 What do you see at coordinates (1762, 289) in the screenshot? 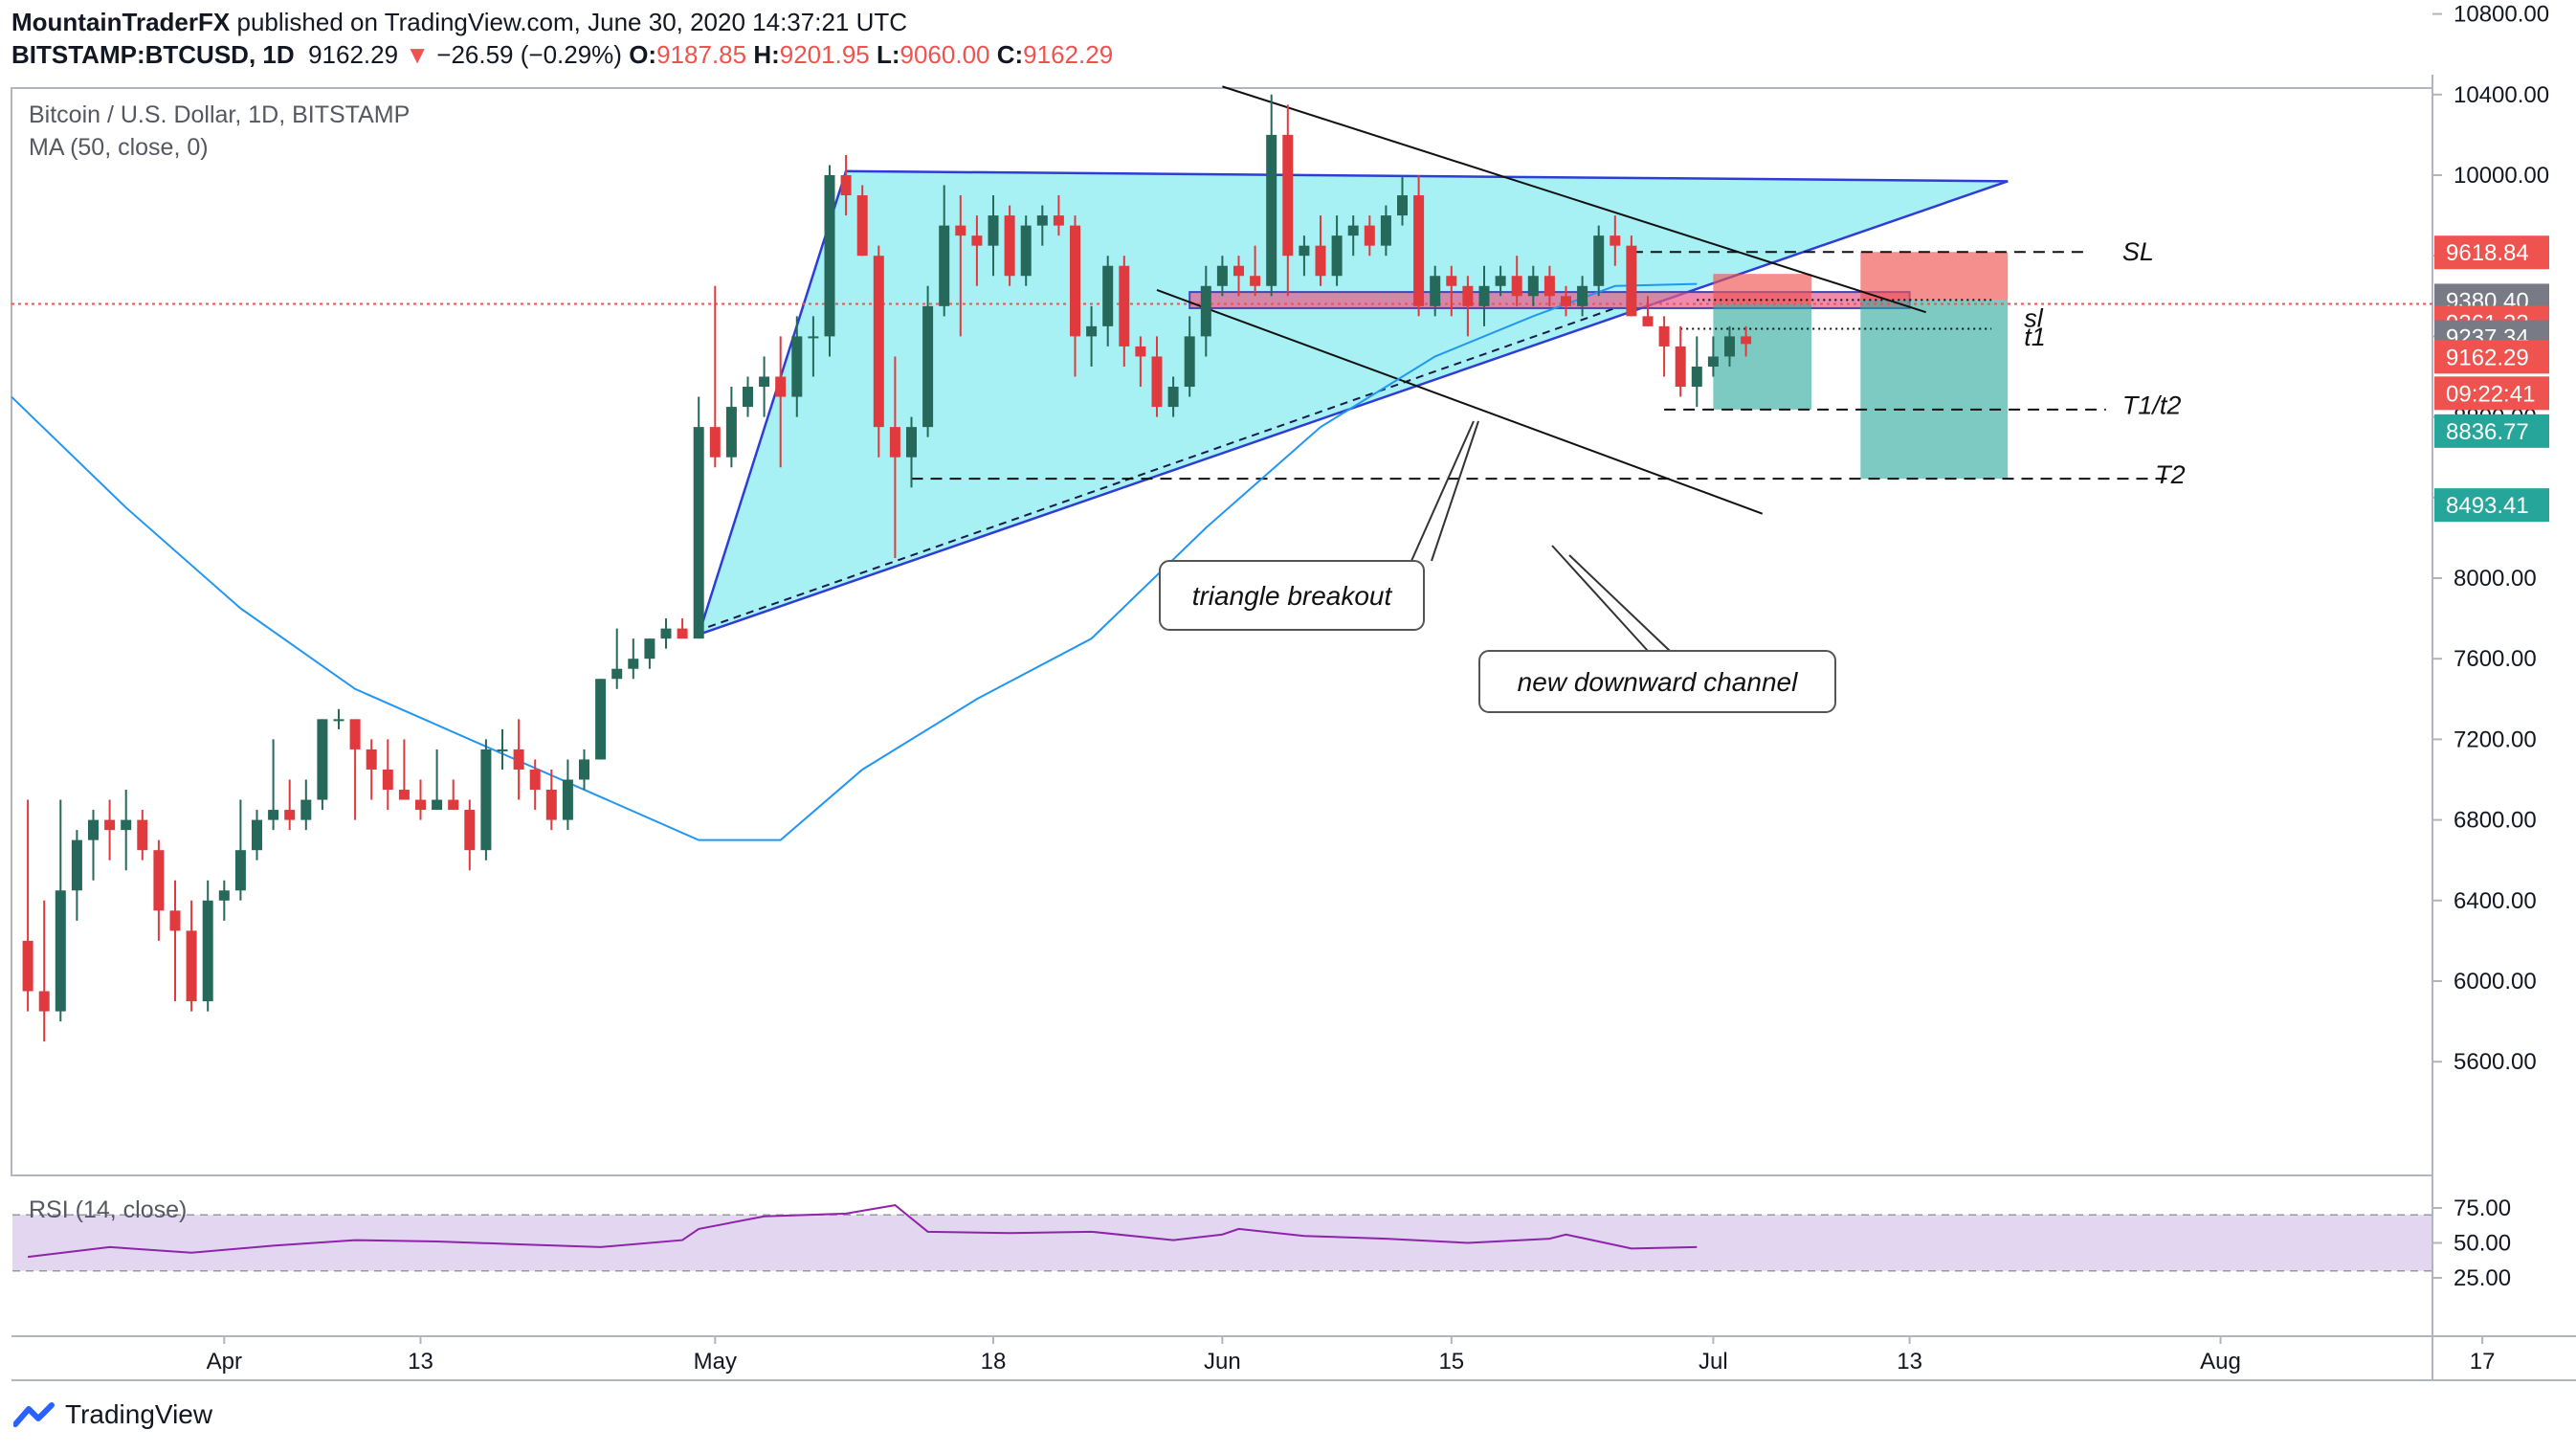
I see `small-stop-zone` at bounding box center [1762, 289].